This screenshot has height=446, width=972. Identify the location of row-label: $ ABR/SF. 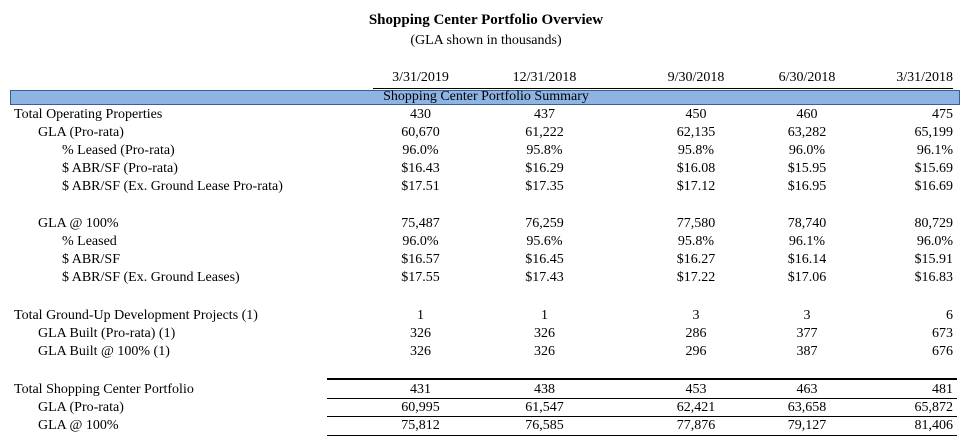
(91, 259).